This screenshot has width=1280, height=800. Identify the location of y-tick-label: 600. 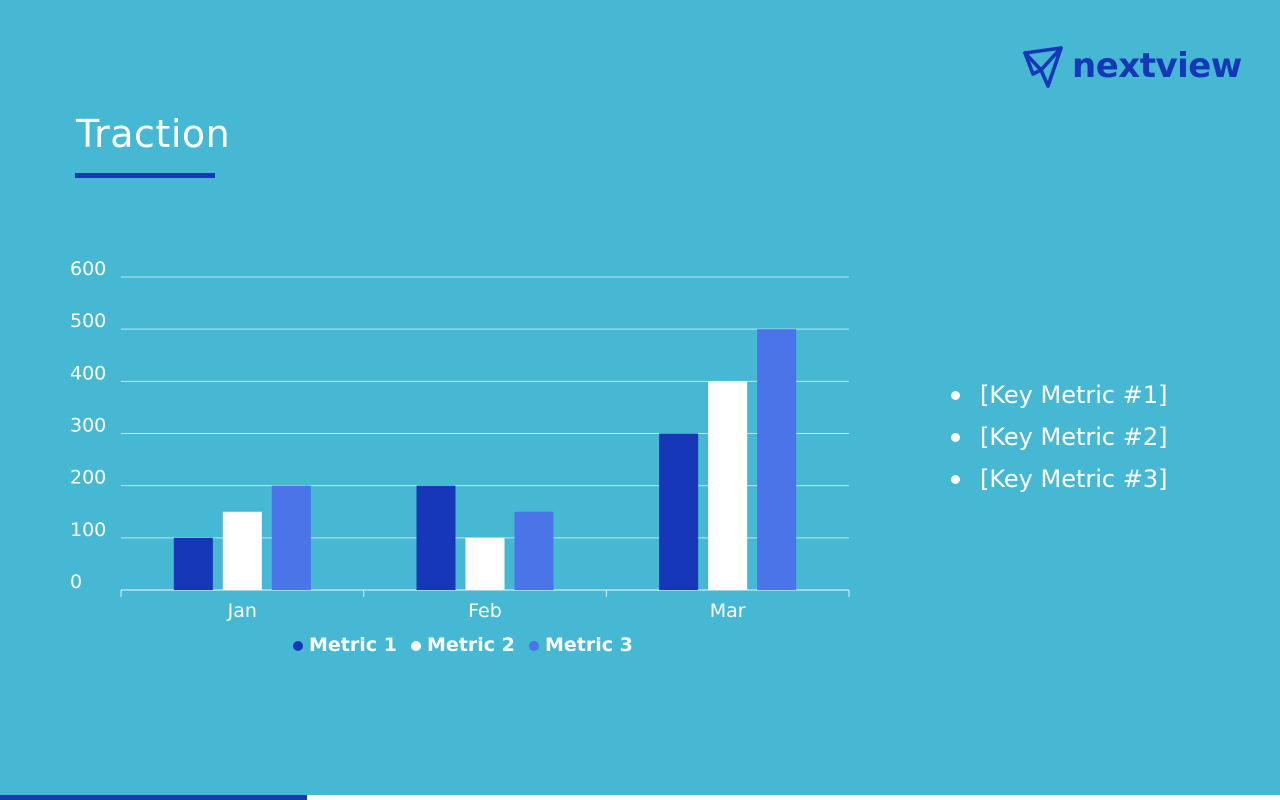
(88, 269).